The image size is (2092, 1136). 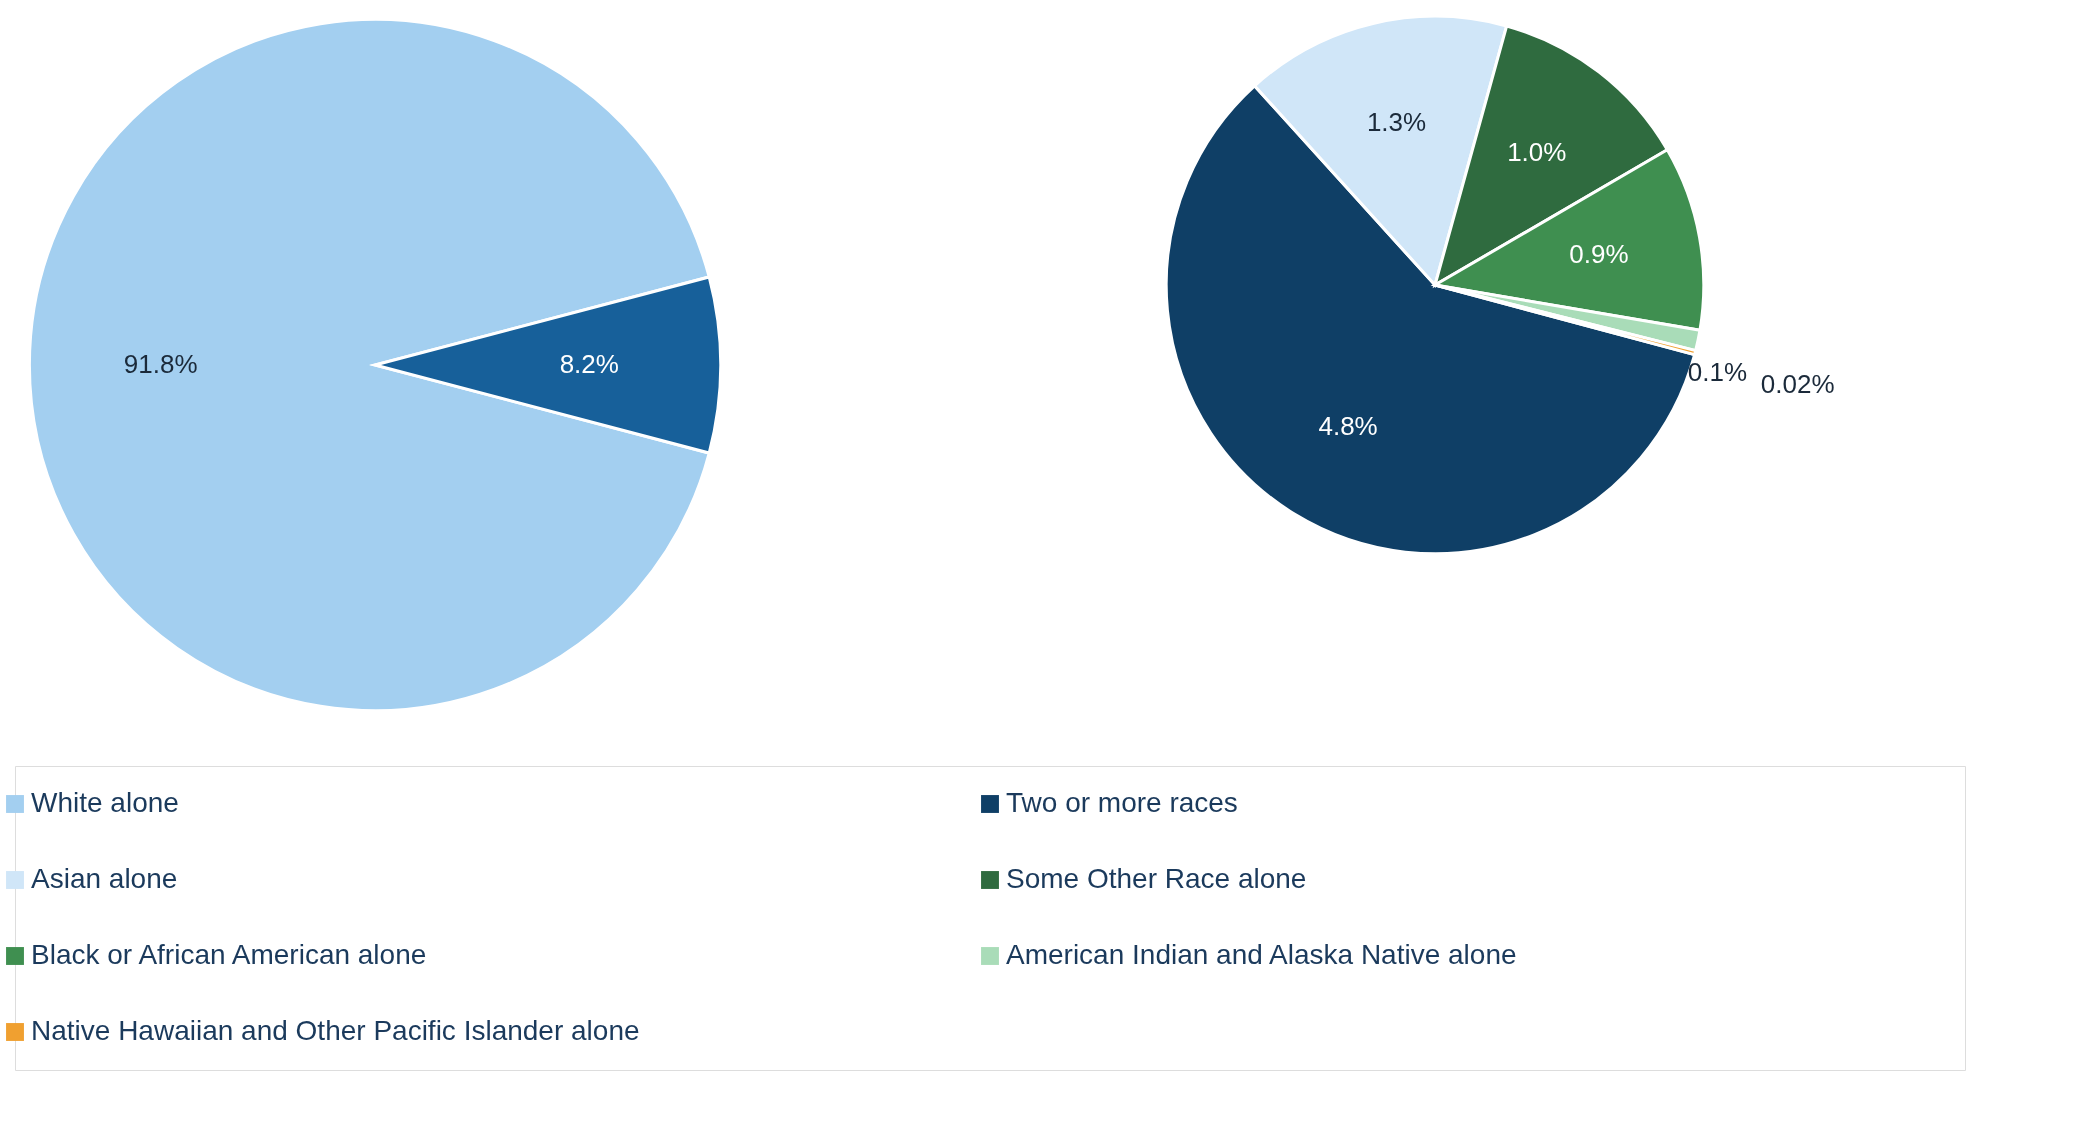 What do you see at coordinates (1797, 384) in the screenshot?
I see `data-label: 0.02%` at bounding box center [1797, 384].